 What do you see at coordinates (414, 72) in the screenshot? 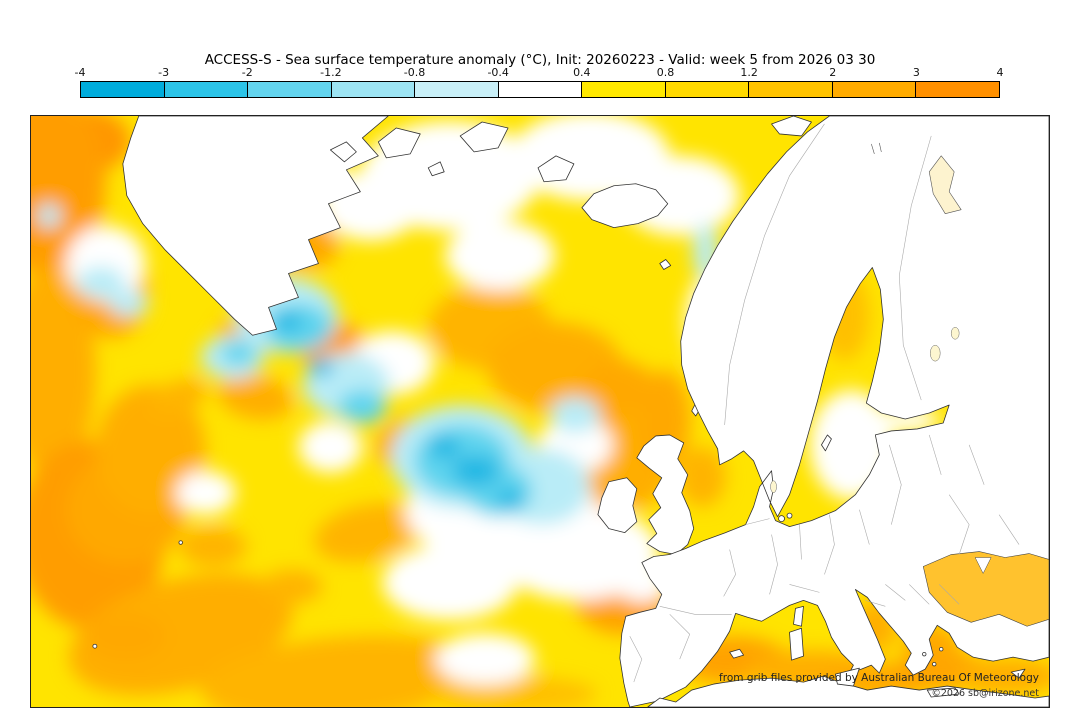
I see `colorbar-tick-label: -0.8` at bounding box center [414, 72].